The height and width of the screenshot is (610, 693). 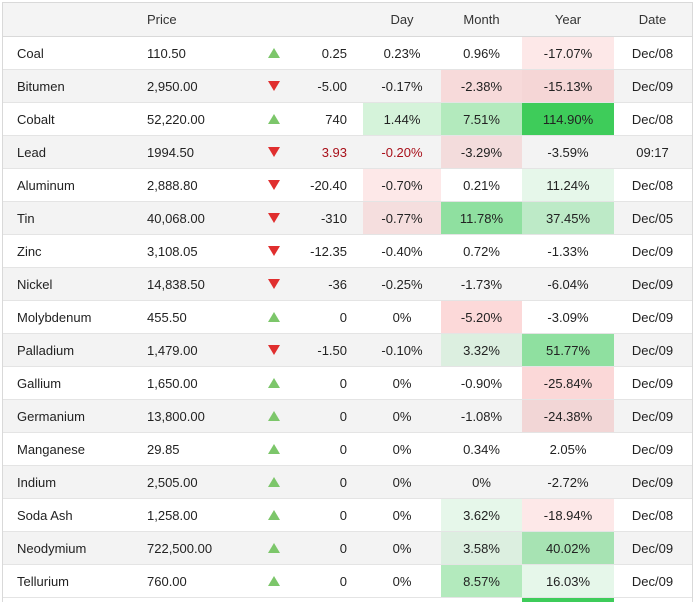 I want to click on commodity-name: Tellurium, so click(x=43, y=581).